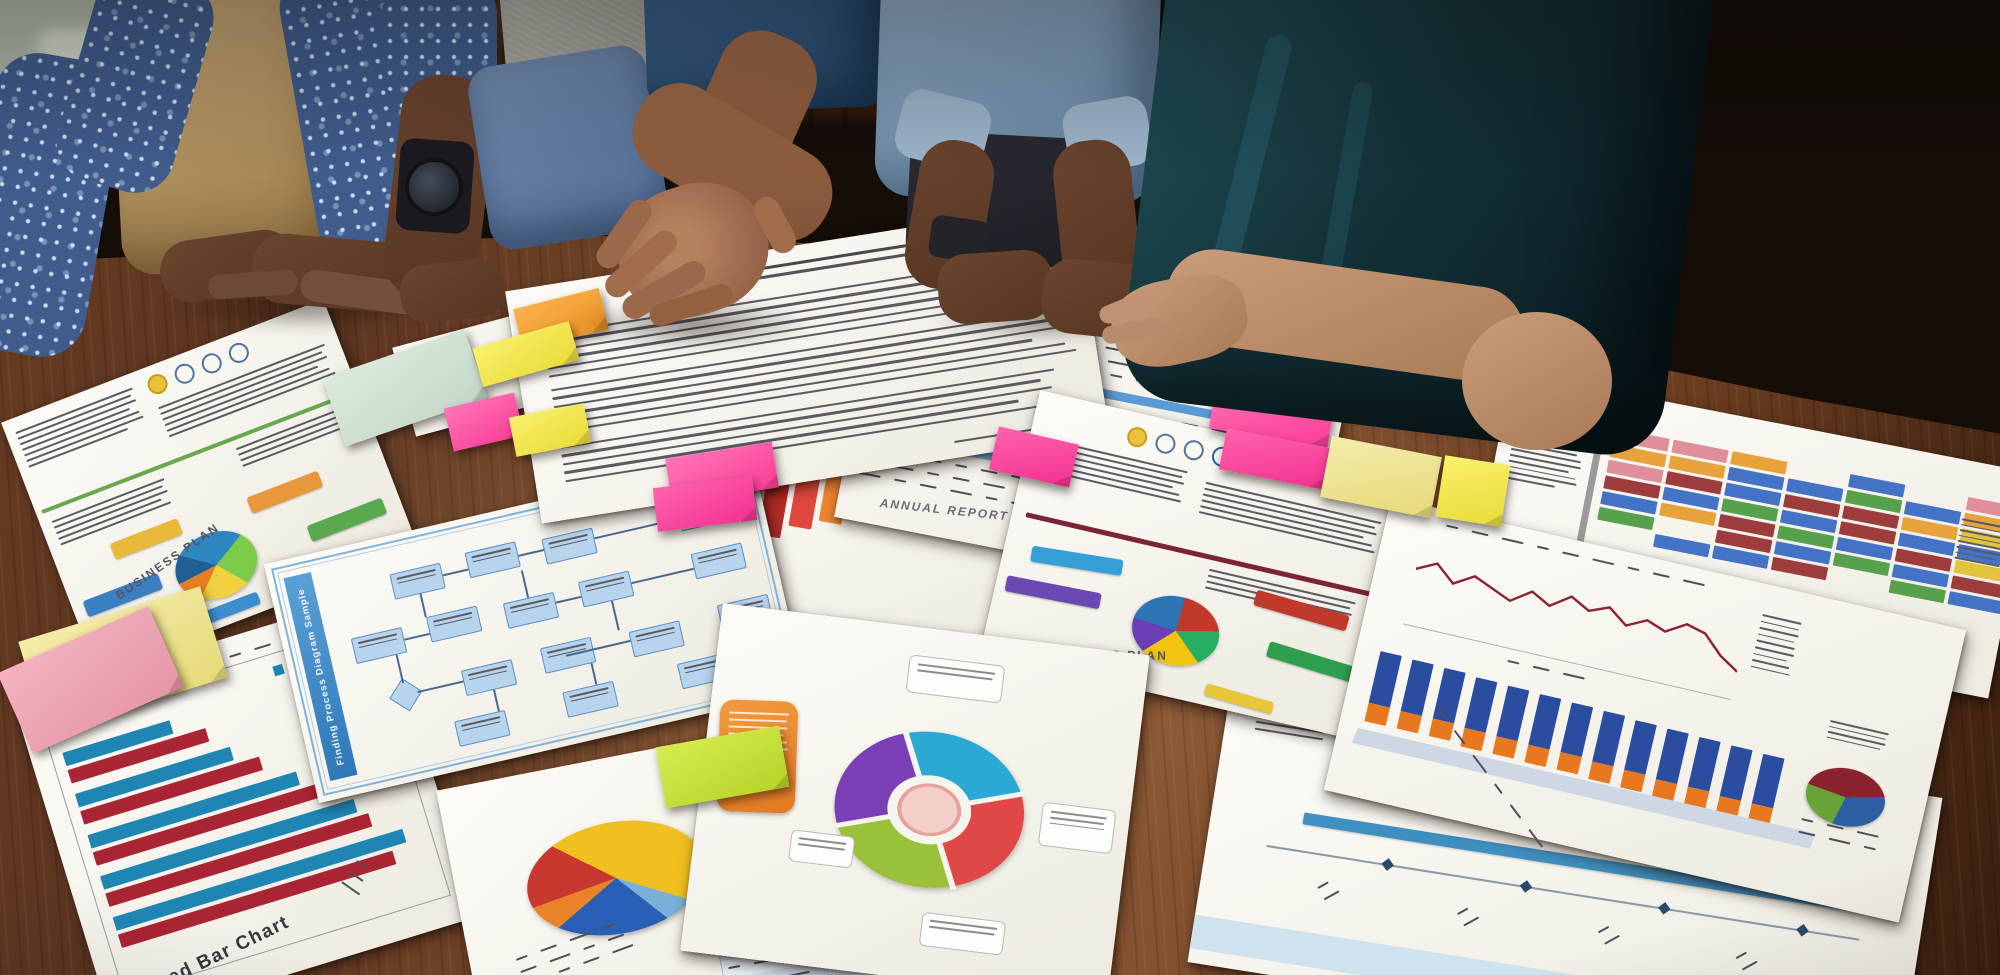  Describe the element at coordinates (995, 287) in the screenshot. I see `chambray-hand` at that location.